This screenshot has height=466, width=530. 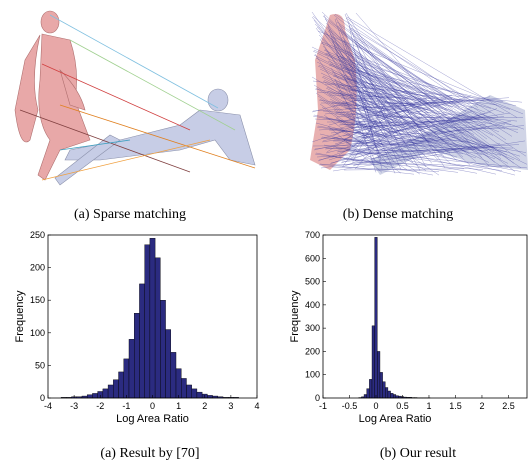 I want to click on dense-matching-image, so click(x=419, y=93).